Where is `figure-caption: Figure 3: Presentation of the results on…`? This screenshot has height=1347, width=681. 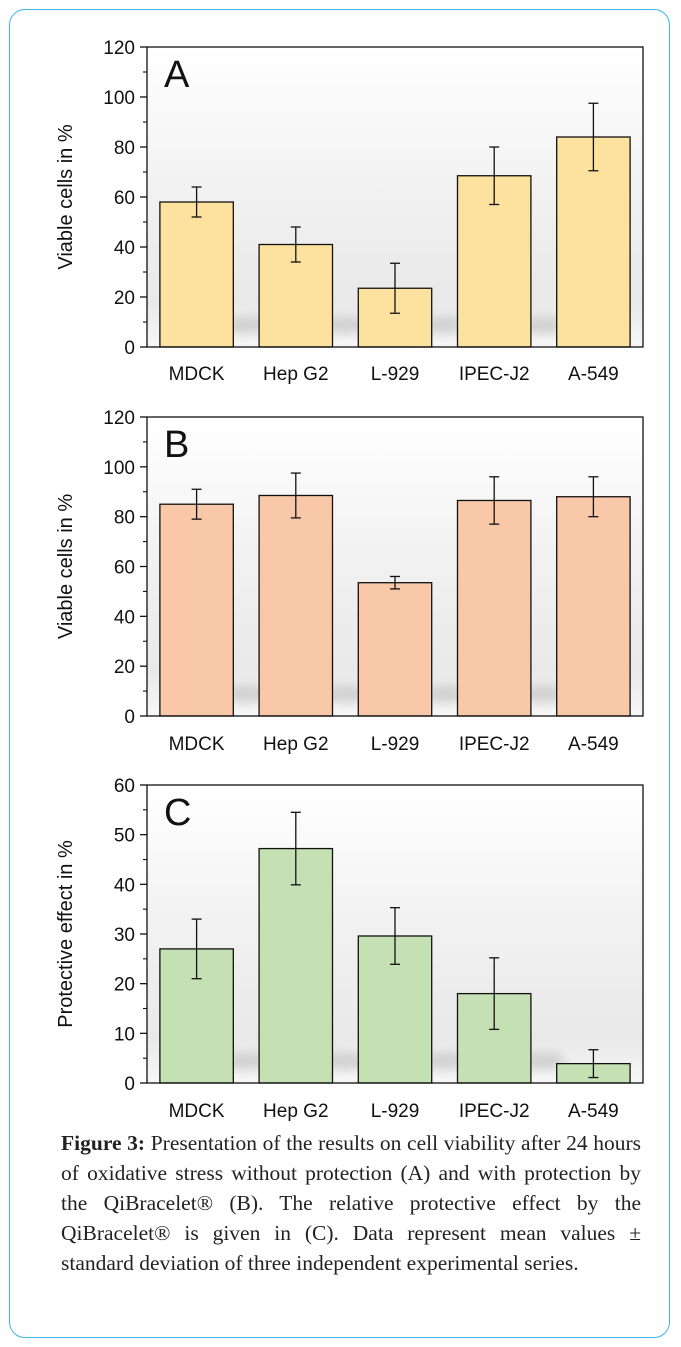 figure-caption: Figure 3: Presentation of the results on… is located at coordinates (351, 1203).